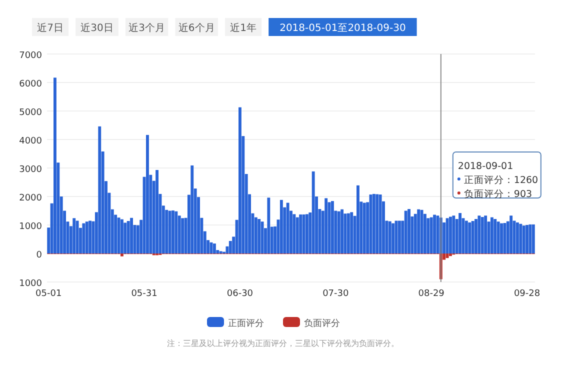  What do you see at coordinates (527, 294) in the screenshot?
I see `x-tick-label: 09-28` at bounding box center [527, 294].